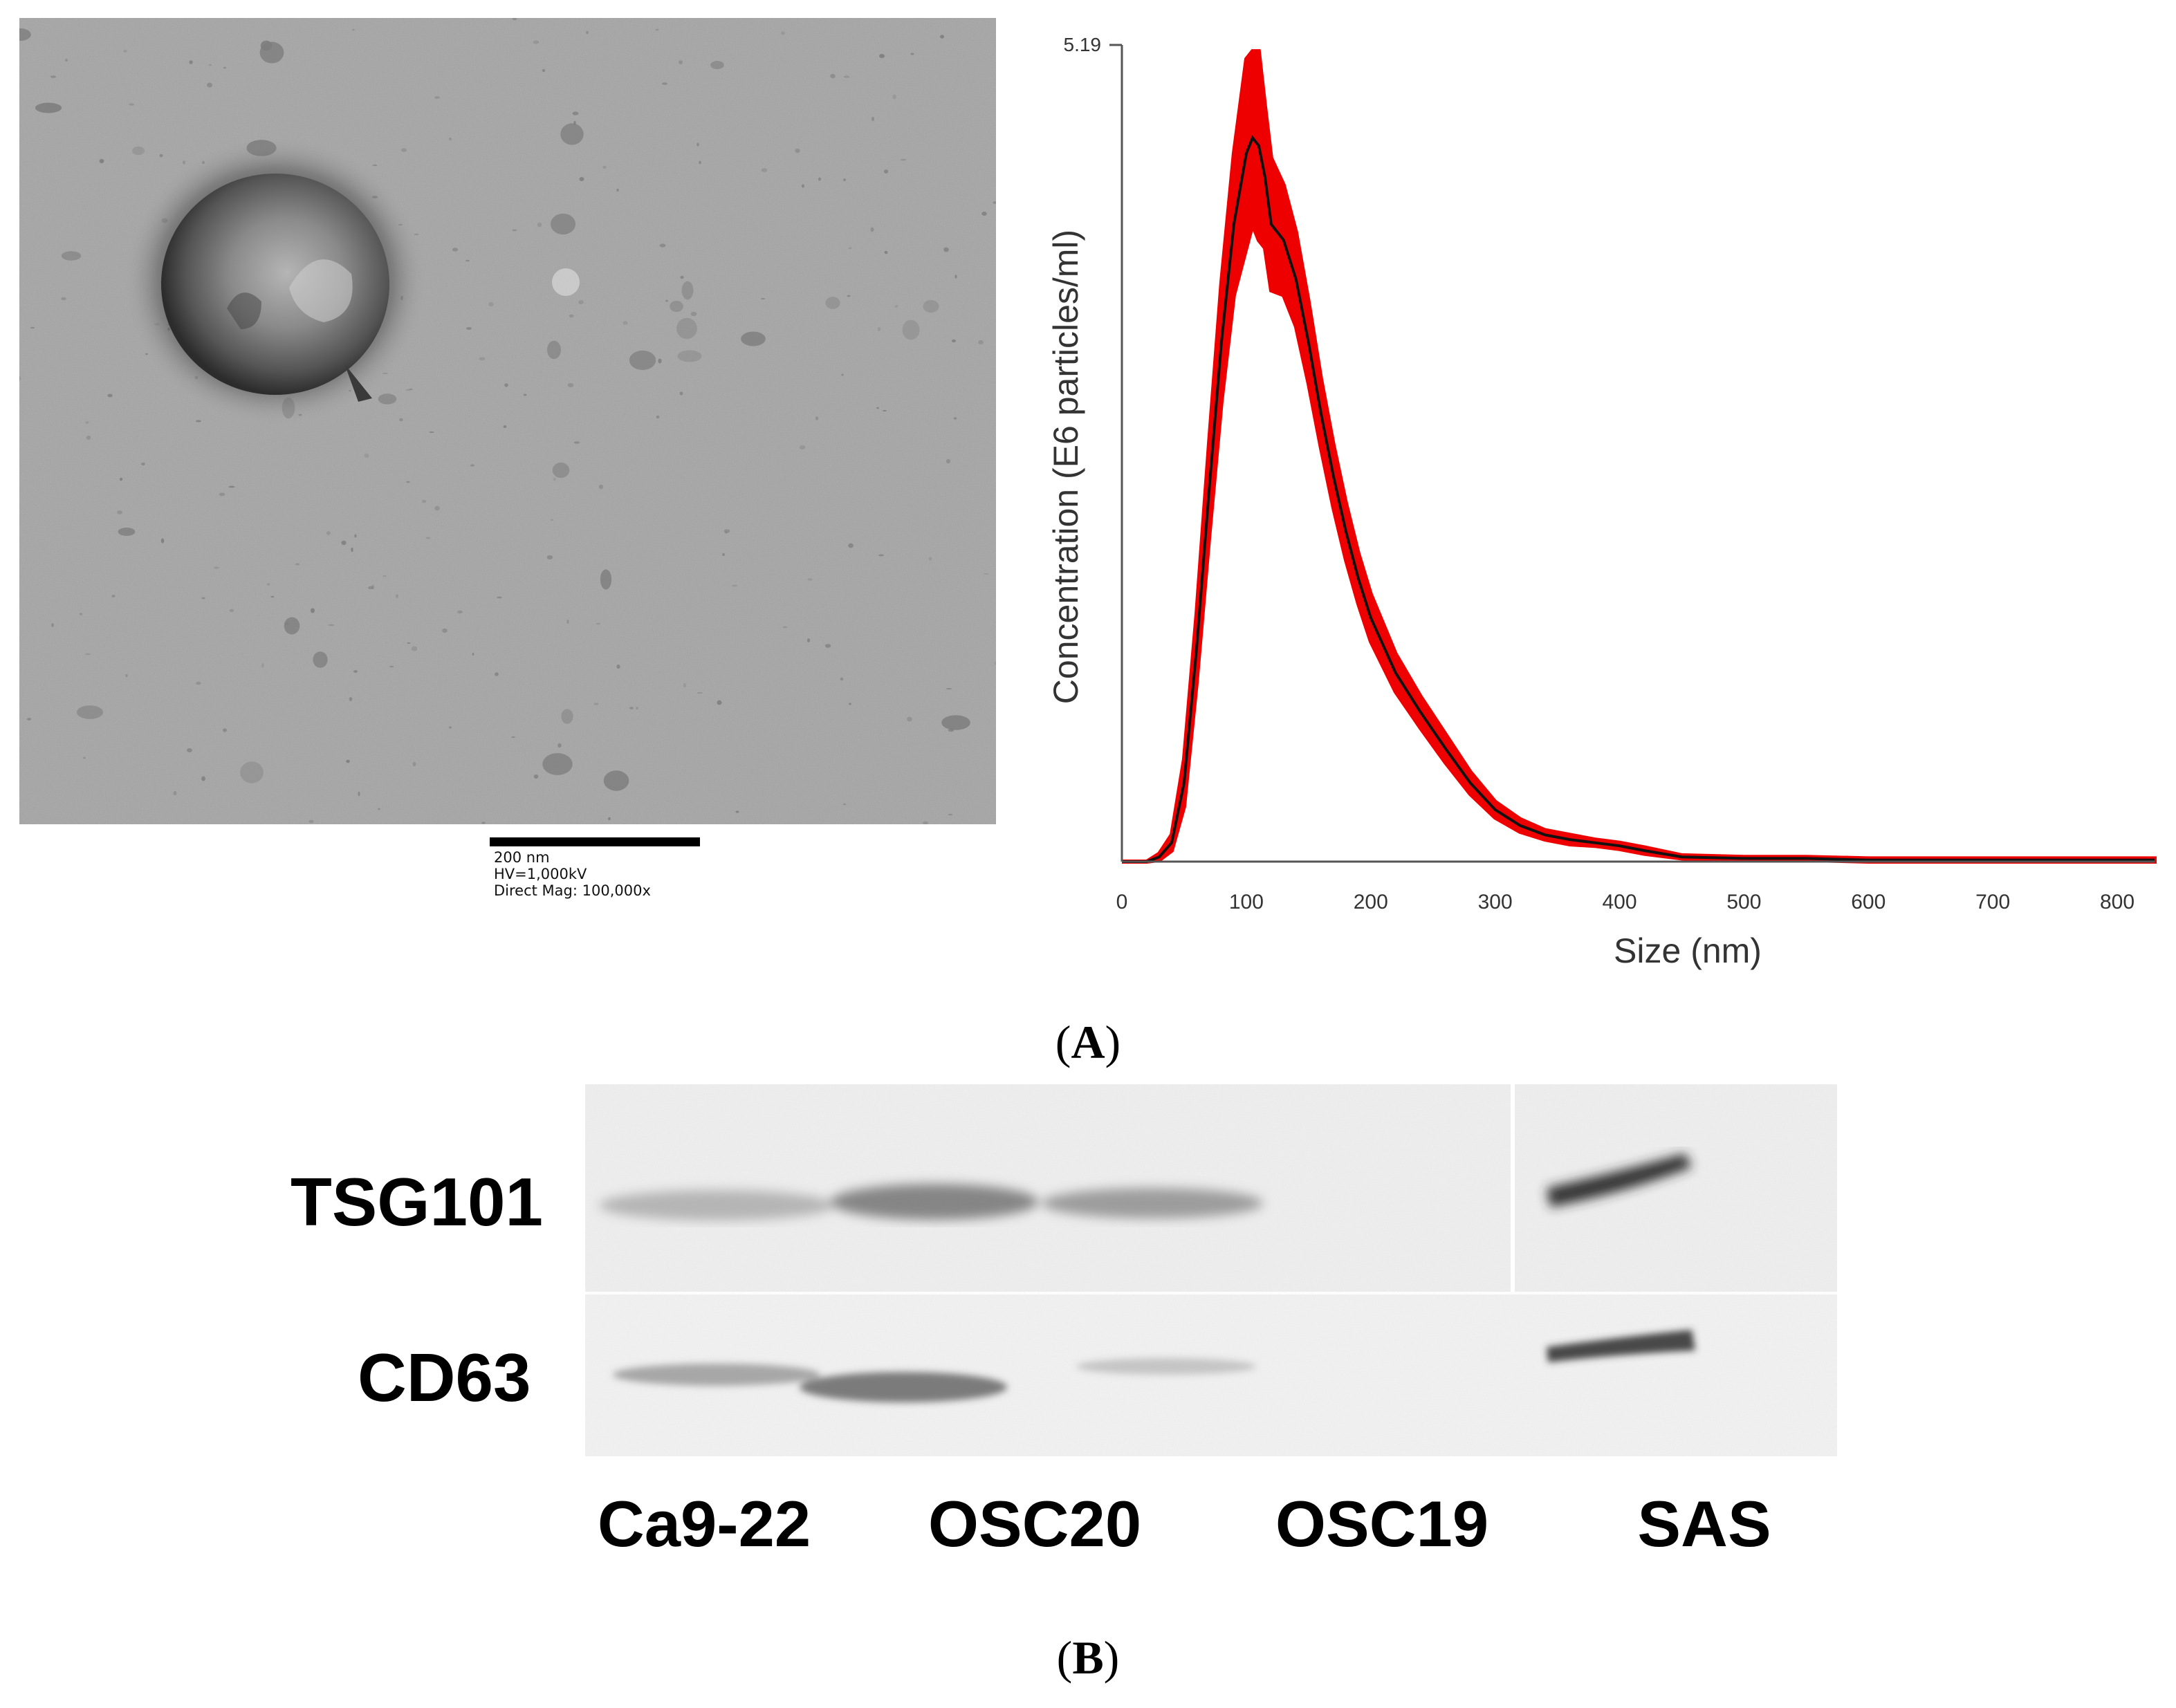 The image size is (2176, 1708). Describe the element at coordinates (1066, 467) in the screenshot. I see `y-axis-label: Concentration (E6 particles/ml)` at that location.